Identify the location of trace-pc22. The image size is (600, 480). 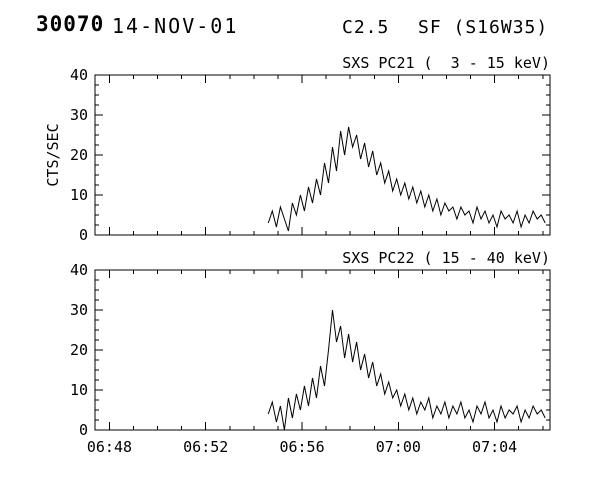
(406, 370).